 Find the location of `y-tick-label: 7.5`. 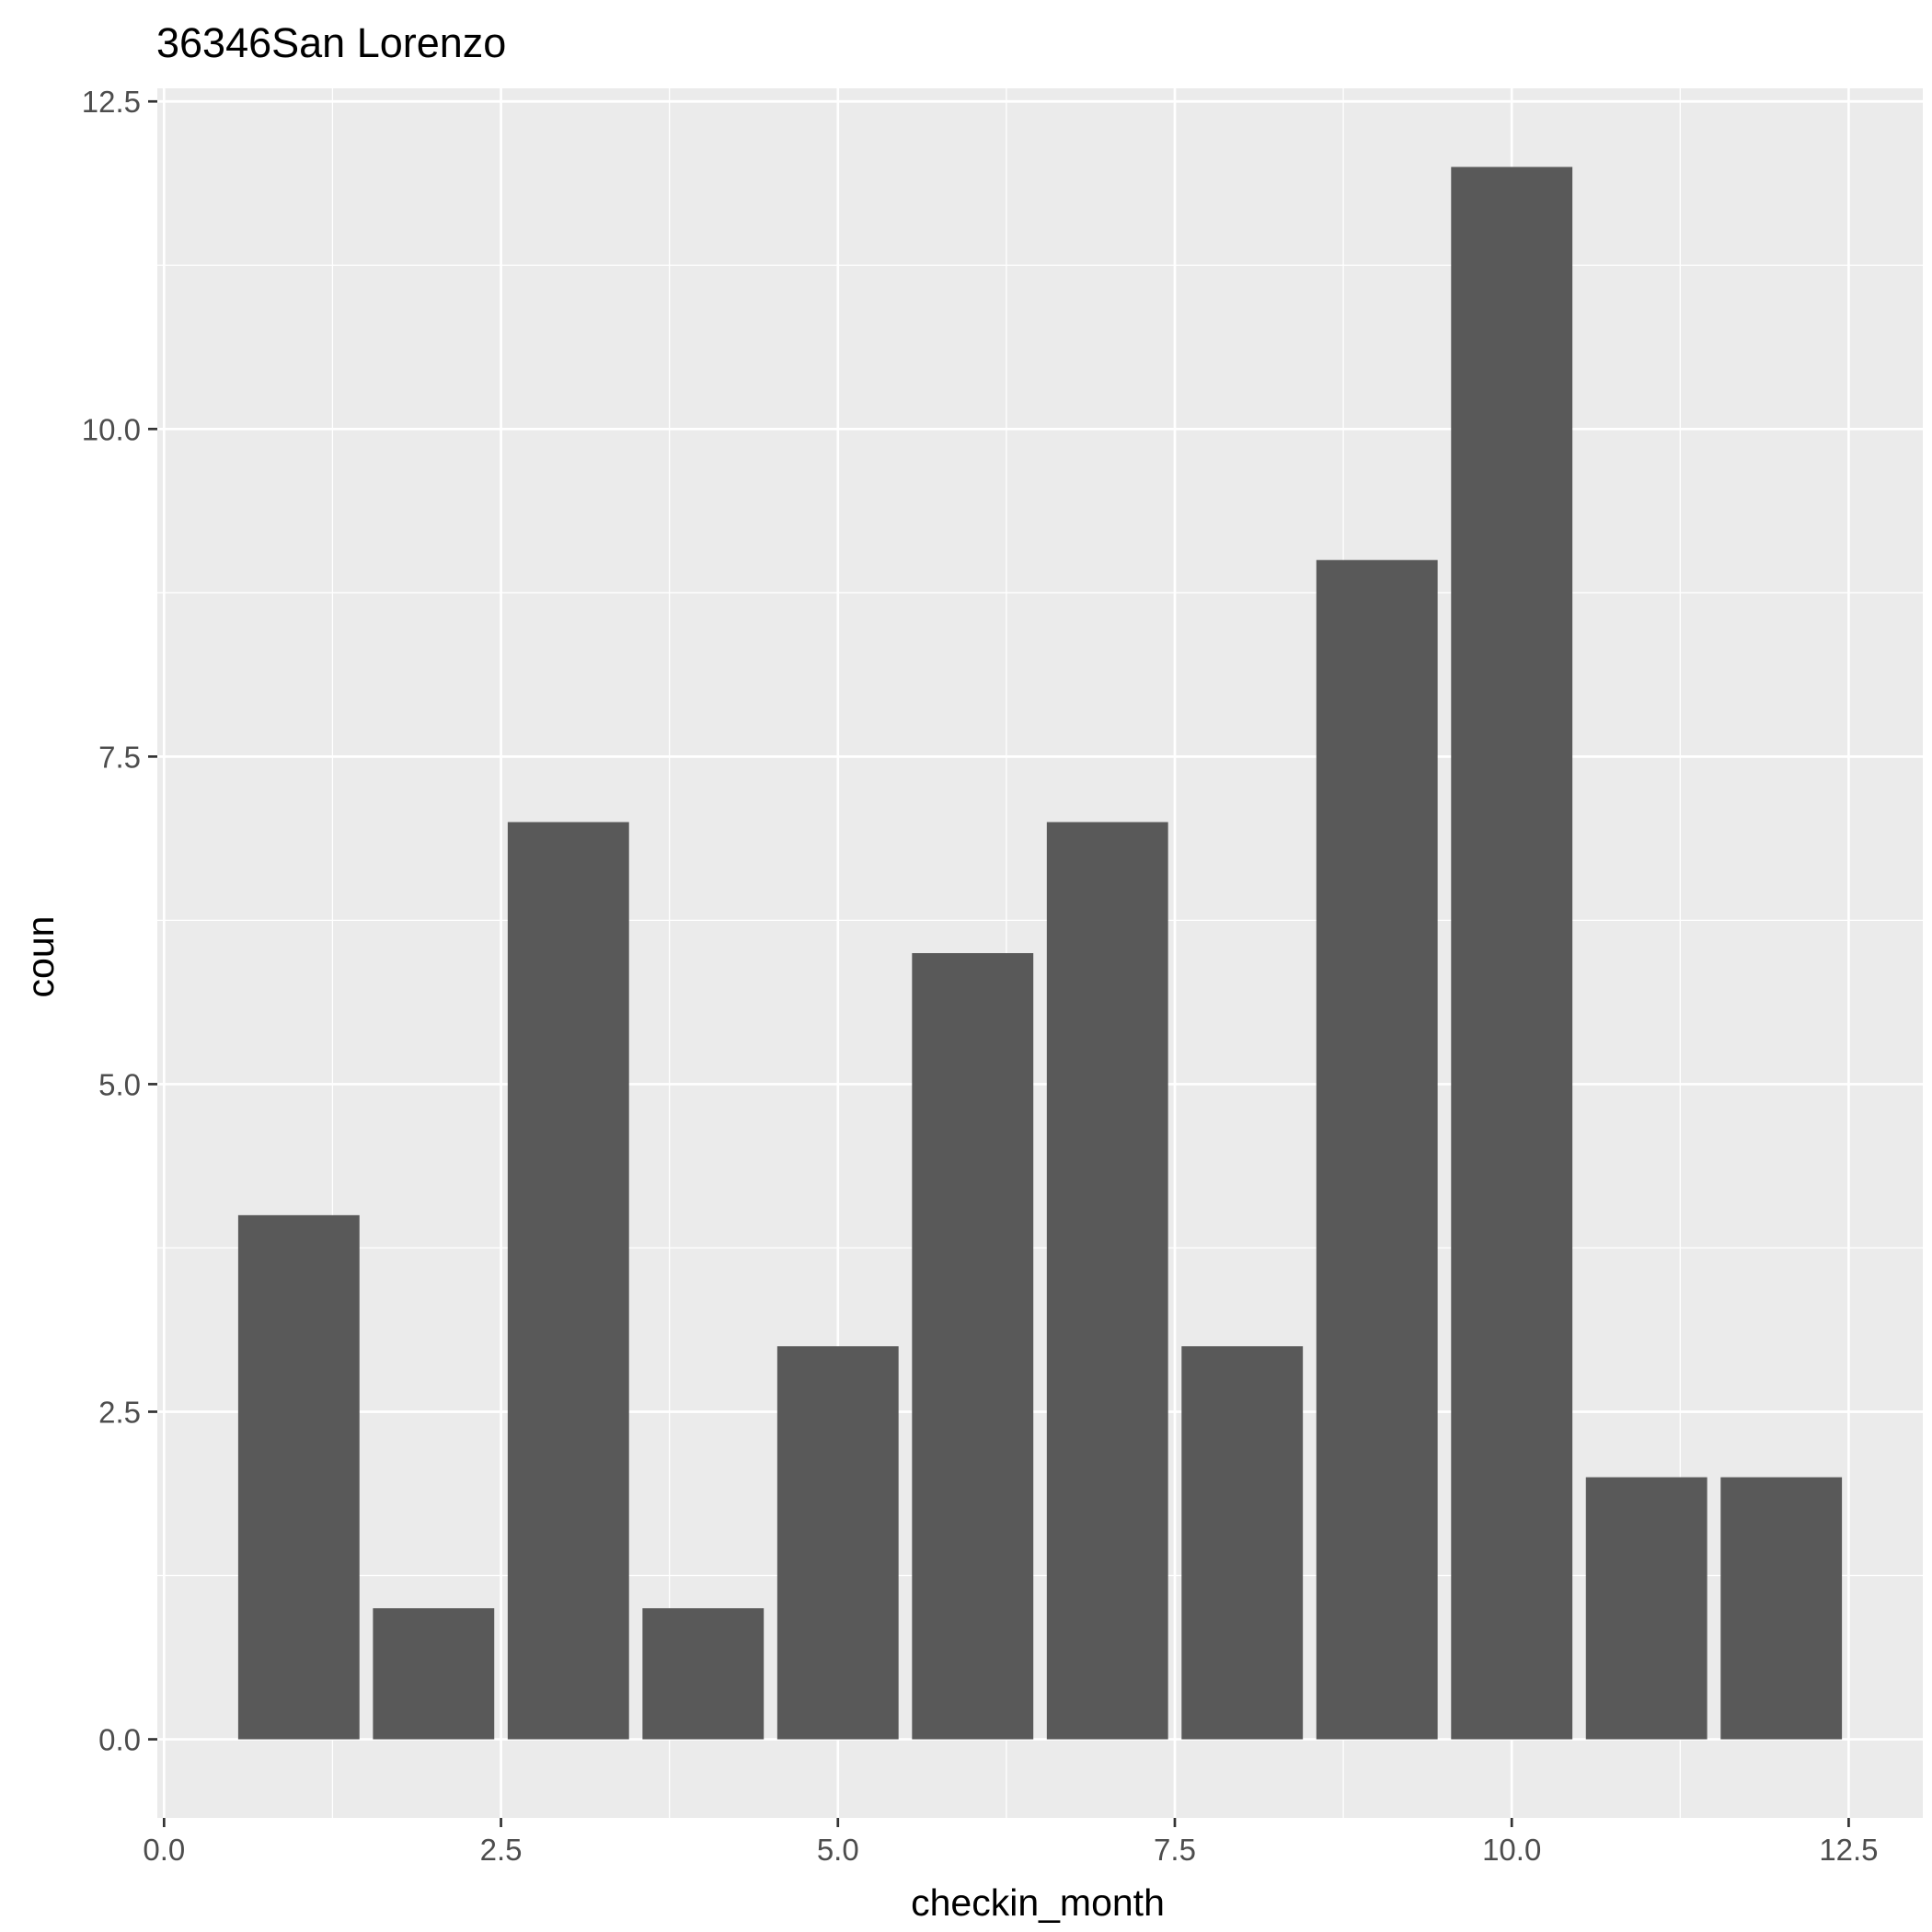

y-tick-label: 7.5 is located at coordinates (120, 757).